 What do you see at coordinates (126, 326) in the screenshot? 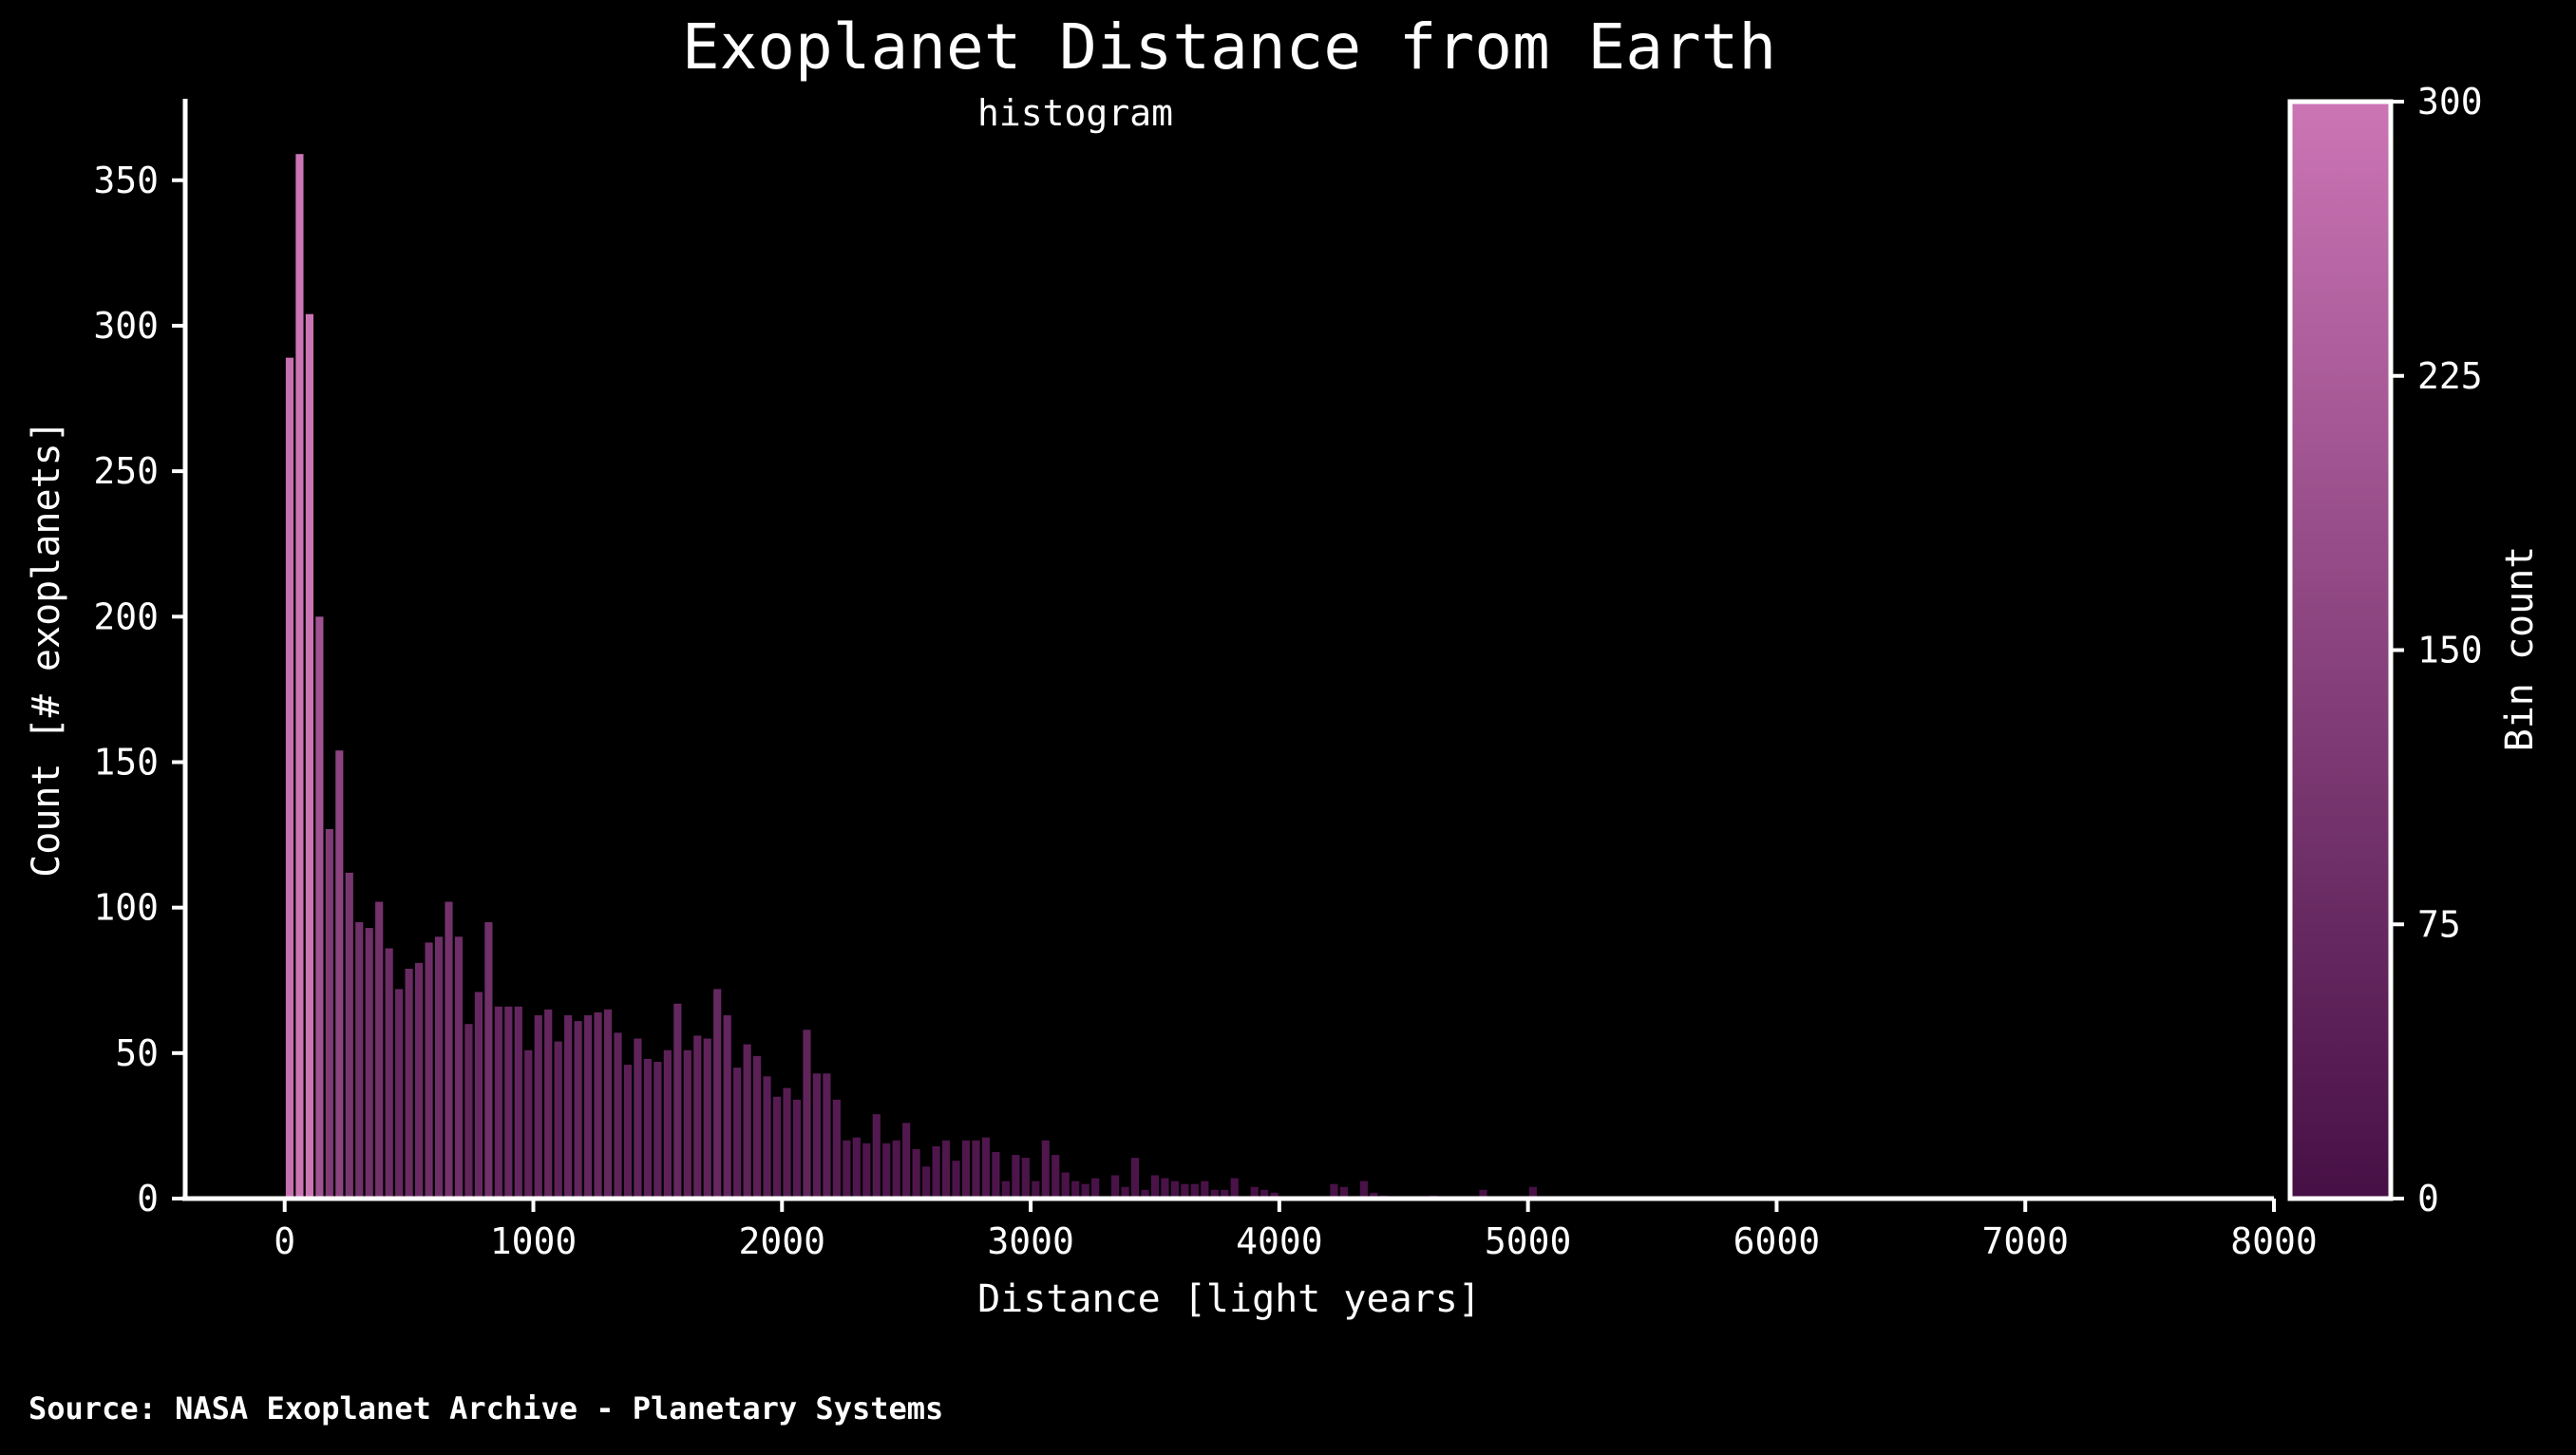
I see `y-tick-label: 300` at bounding box center [126, 326].